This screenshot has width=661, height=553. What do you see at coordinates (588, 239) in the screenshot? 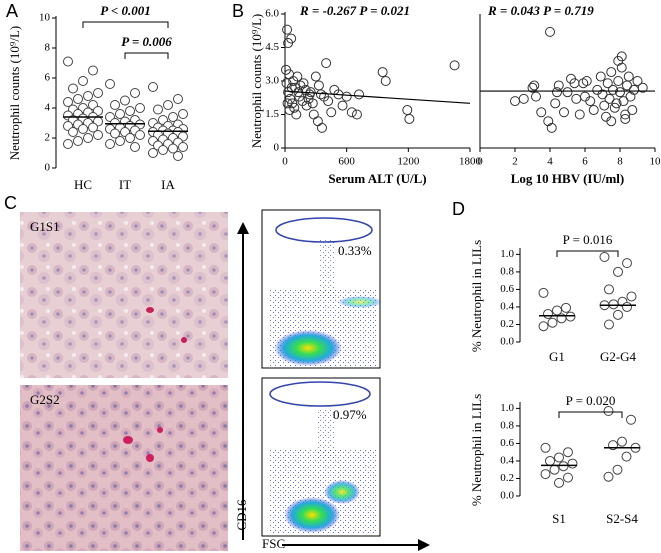
I see `p-value: P = 0.016` at bounding box center [588, 239].